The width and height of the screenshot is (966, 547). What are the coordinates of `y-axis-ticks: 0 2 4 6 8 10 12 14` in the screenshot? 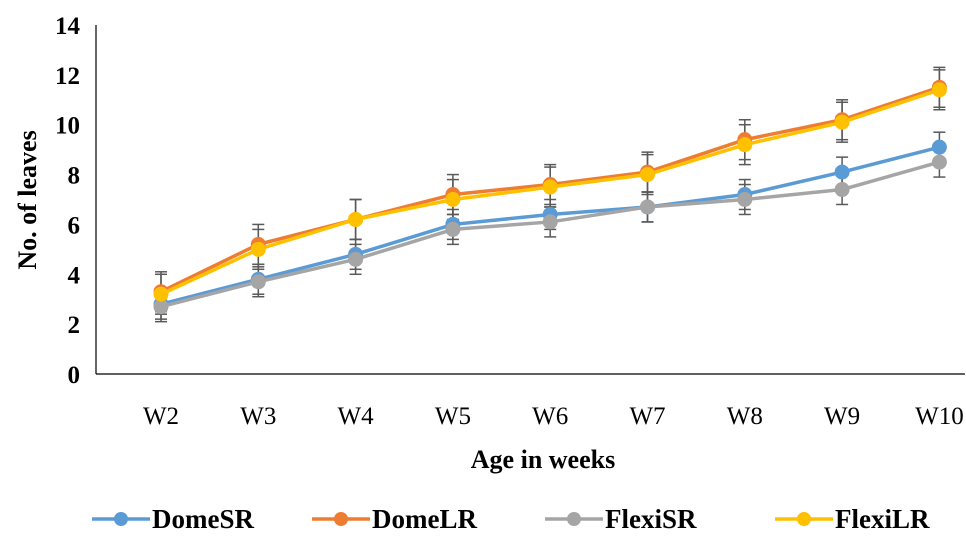 It's located at (68, 201).